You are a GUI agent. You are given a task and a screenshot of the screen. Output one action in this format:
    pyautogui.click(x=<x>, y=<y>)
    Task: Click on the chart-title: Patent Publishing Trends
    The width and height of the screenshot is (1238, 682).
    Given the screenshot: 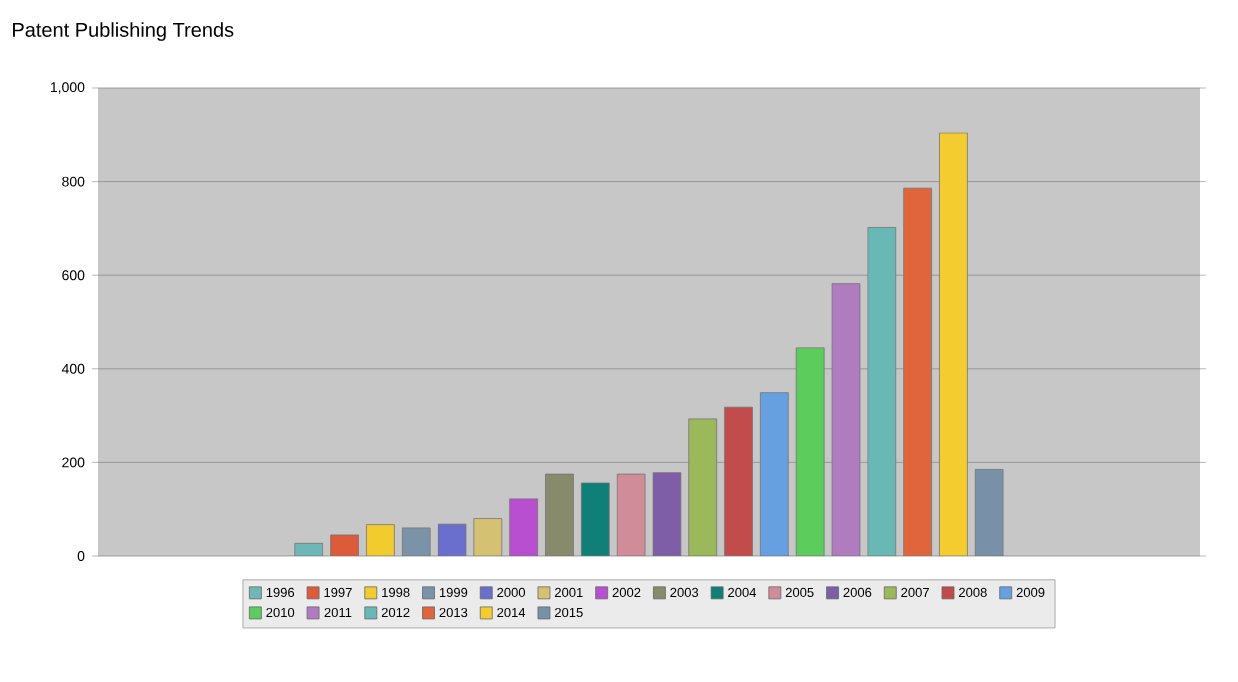 What is the action you would take?
    pyautogui.click(x=123, y=31)
    